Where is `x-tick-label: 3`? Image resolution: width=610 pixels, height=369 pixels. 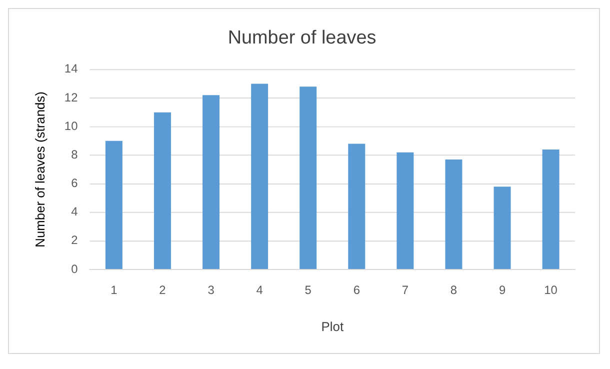 x-tick-label: 3 is located at coordinates (211, 289).